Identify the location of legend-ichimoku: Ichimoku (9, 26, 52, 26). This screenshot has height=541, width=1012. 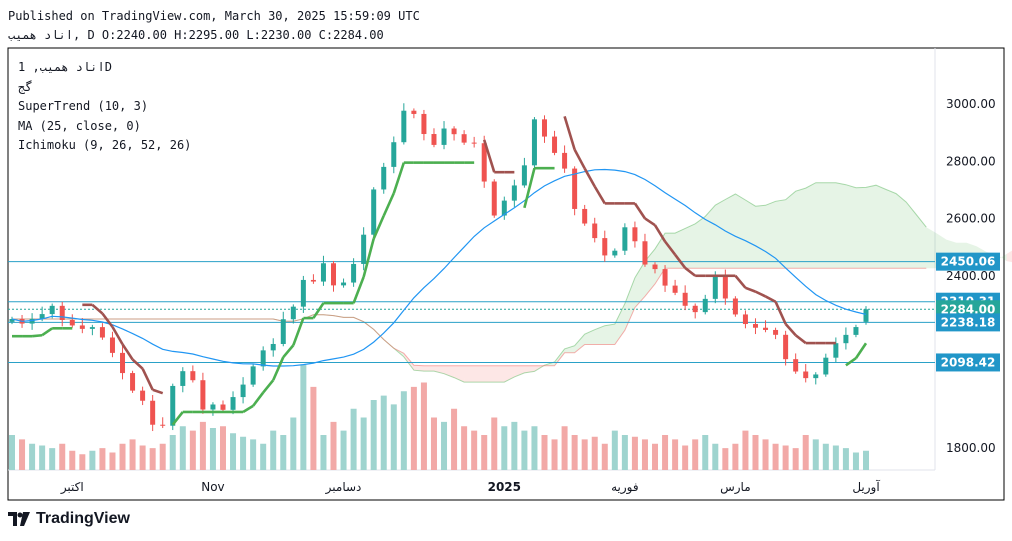
(105, 145).